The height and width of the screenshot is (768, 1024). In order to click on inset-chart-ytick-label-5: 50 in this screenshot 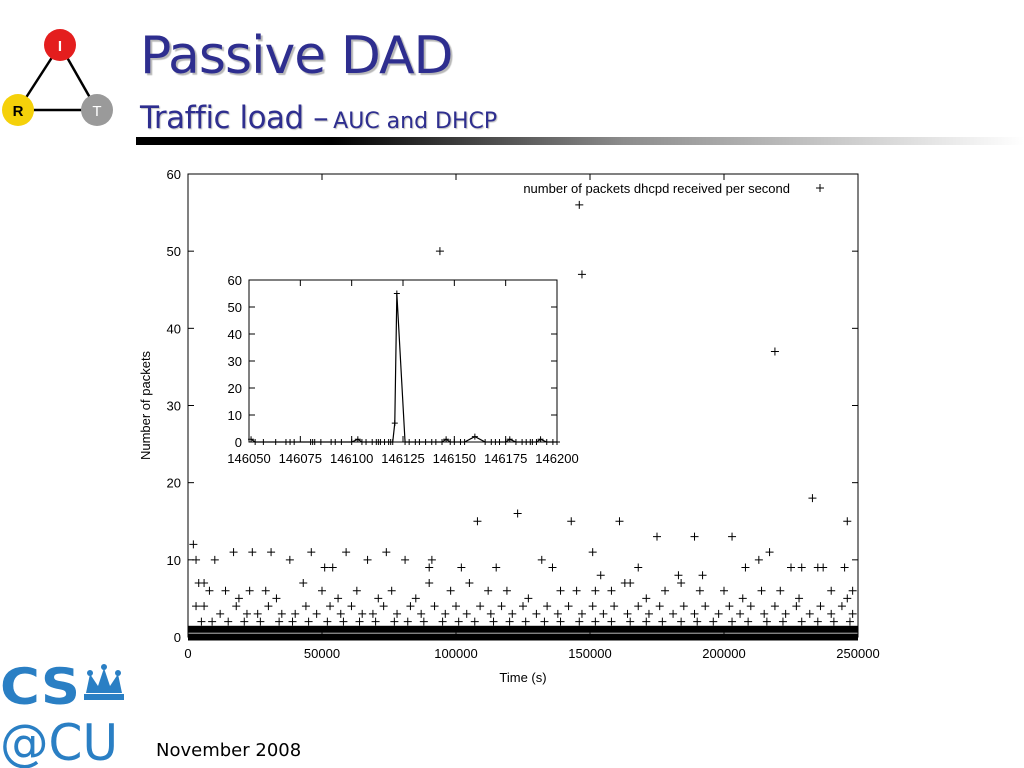, I will do `click(235, 307)`.